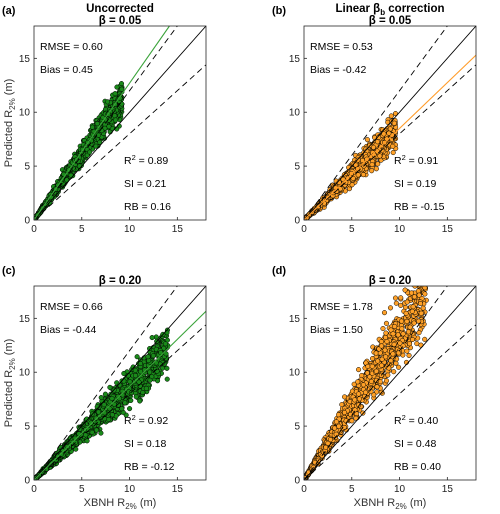  What do you see at coordinates (9, 11) in the screenshot?
I see `panel-label: (a)` at bounding box center [9, 11].